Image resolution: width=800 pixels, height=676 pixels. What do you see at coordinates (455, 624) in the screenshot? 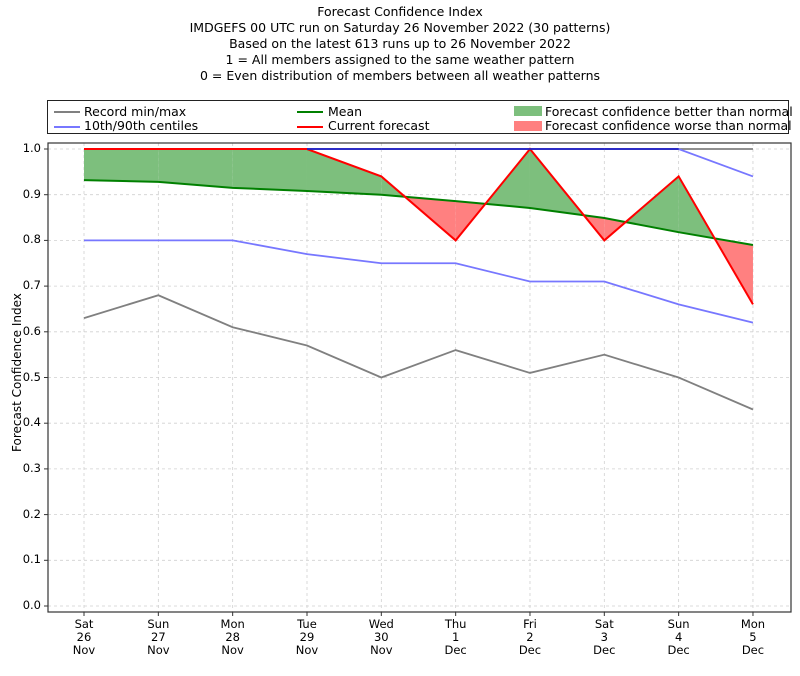
I see `x-tick-label-day: Thu` at bounding box center [455, 624].